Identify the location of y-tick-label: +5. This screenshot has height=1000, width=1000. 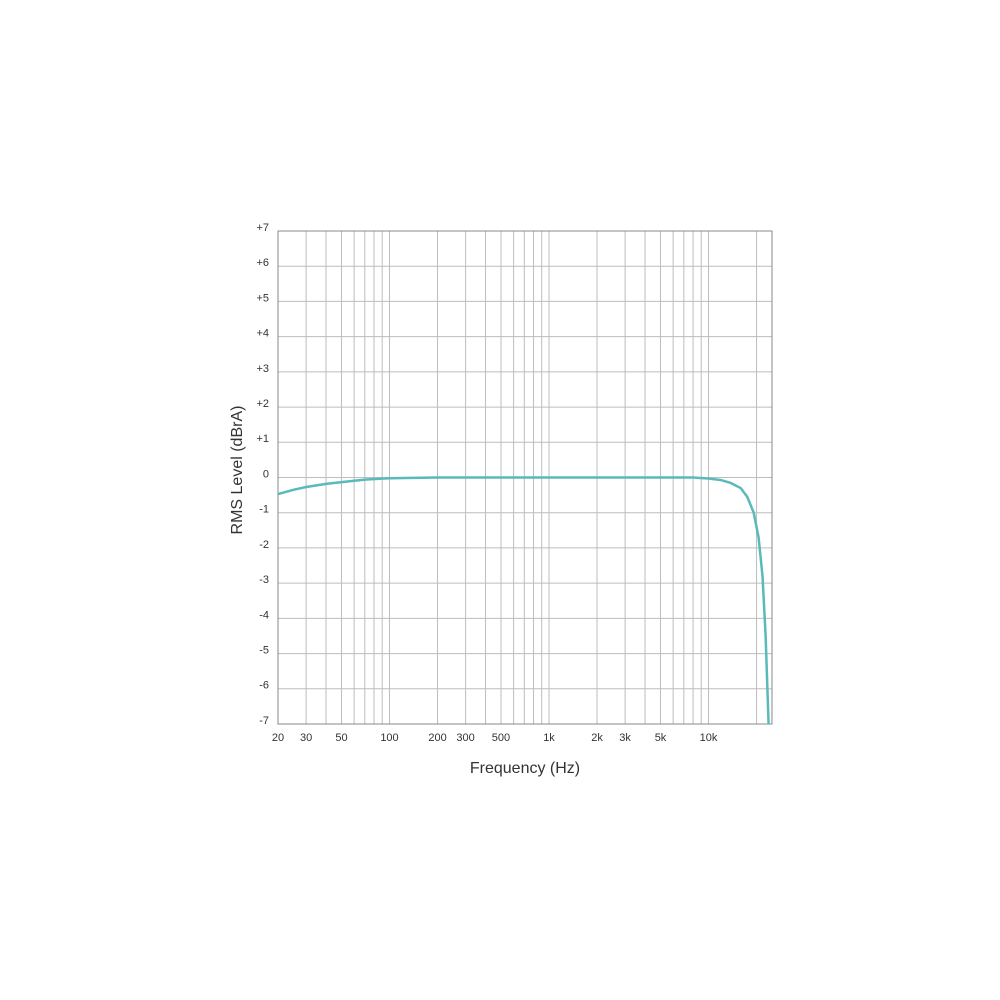
(262, 298).